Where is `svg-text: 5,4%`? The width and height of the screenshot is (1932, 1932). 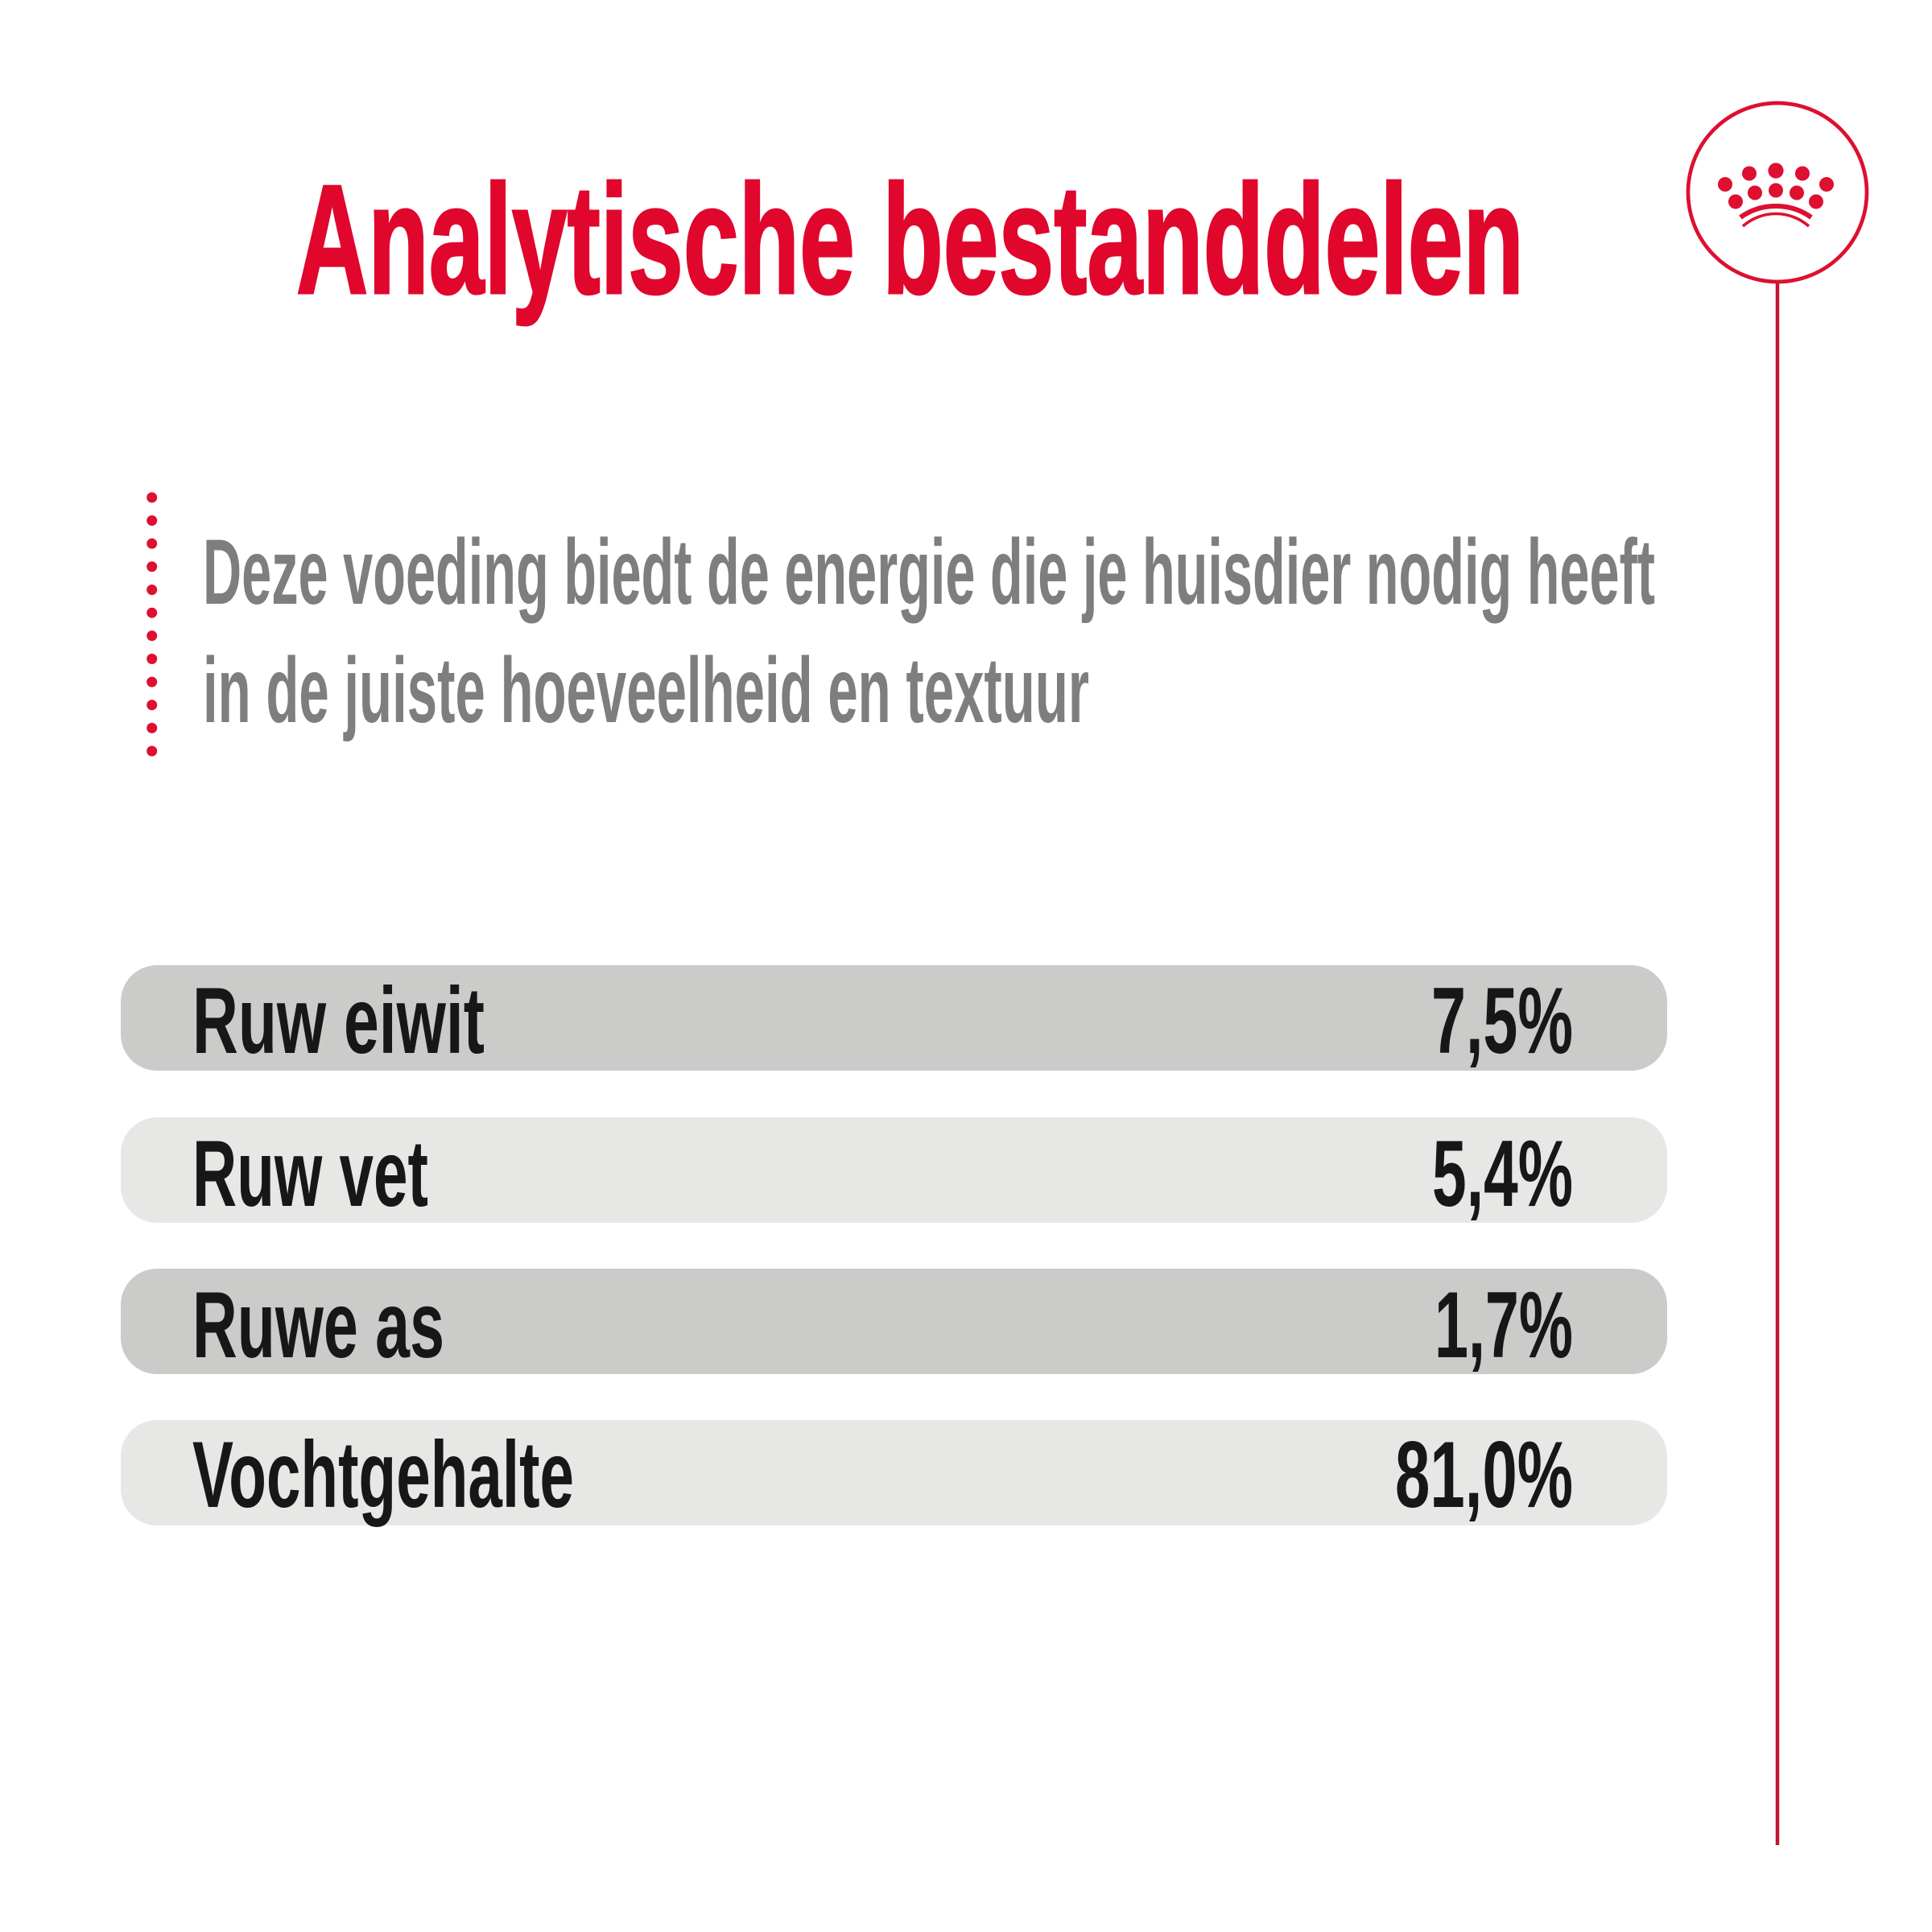 svg-text: 5,4% is located at coordinates (1502, 1173).